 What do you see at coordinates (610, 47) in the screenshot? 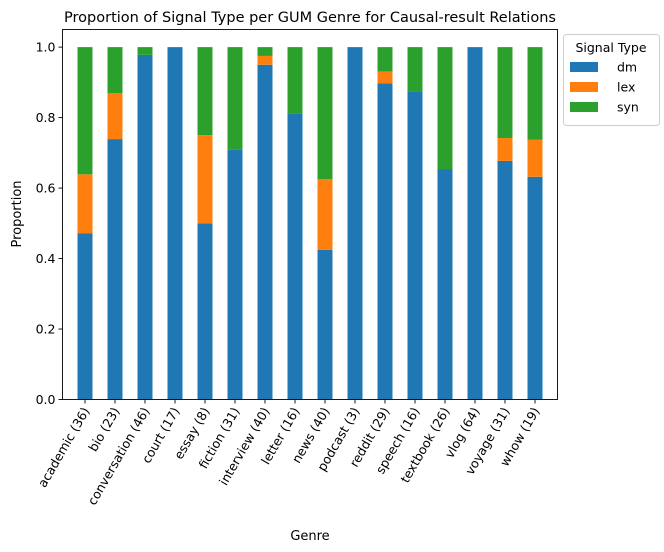
I see `legend-title: Signal Type` at bounding box center [610, 47].